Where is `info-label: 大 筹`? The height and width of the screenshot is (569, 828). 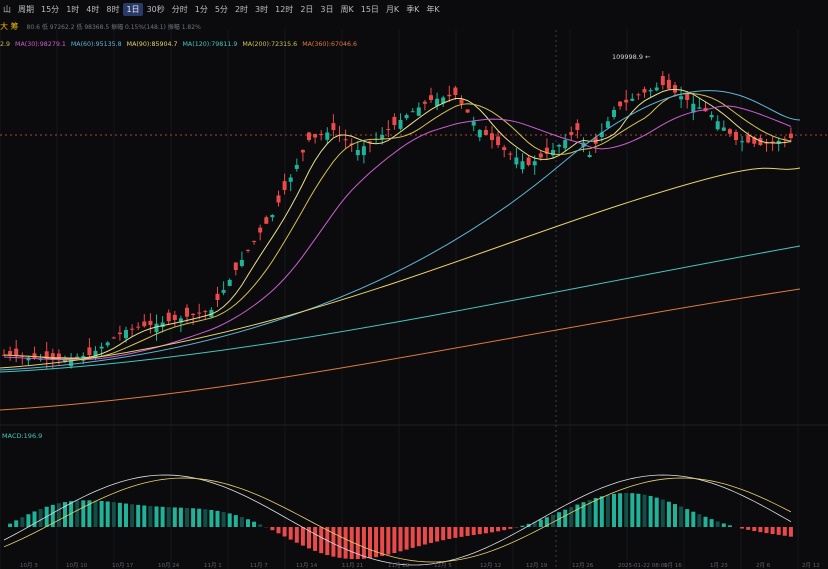
info-label: 大 筹 is located at coordinates (9, 26).